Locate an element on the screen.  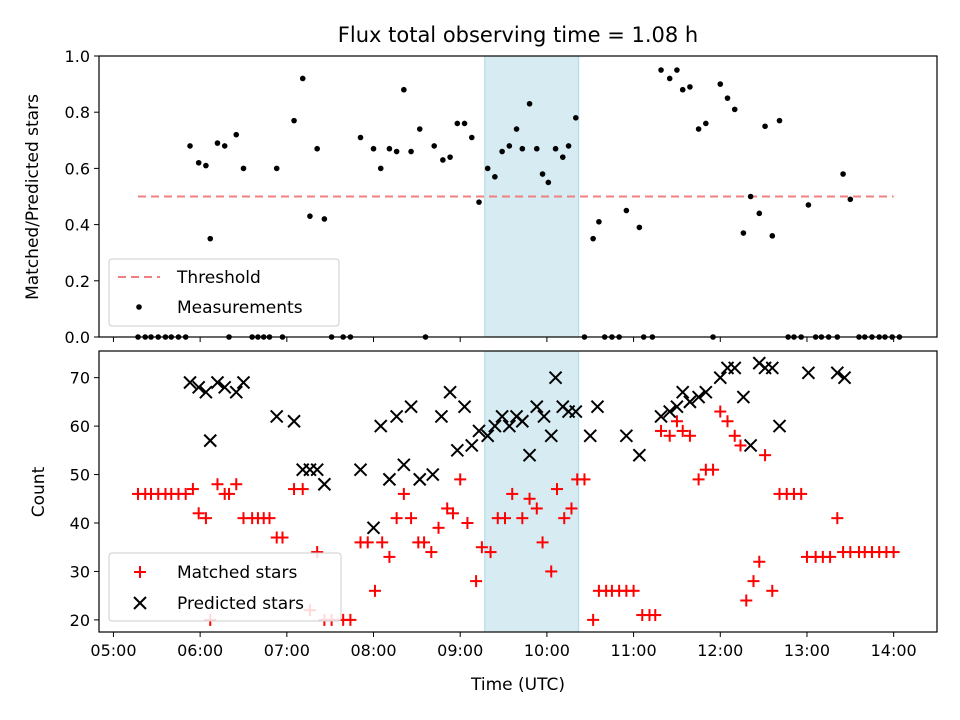
x-tick-label: 09:00 is located at coordinates (460, 650).